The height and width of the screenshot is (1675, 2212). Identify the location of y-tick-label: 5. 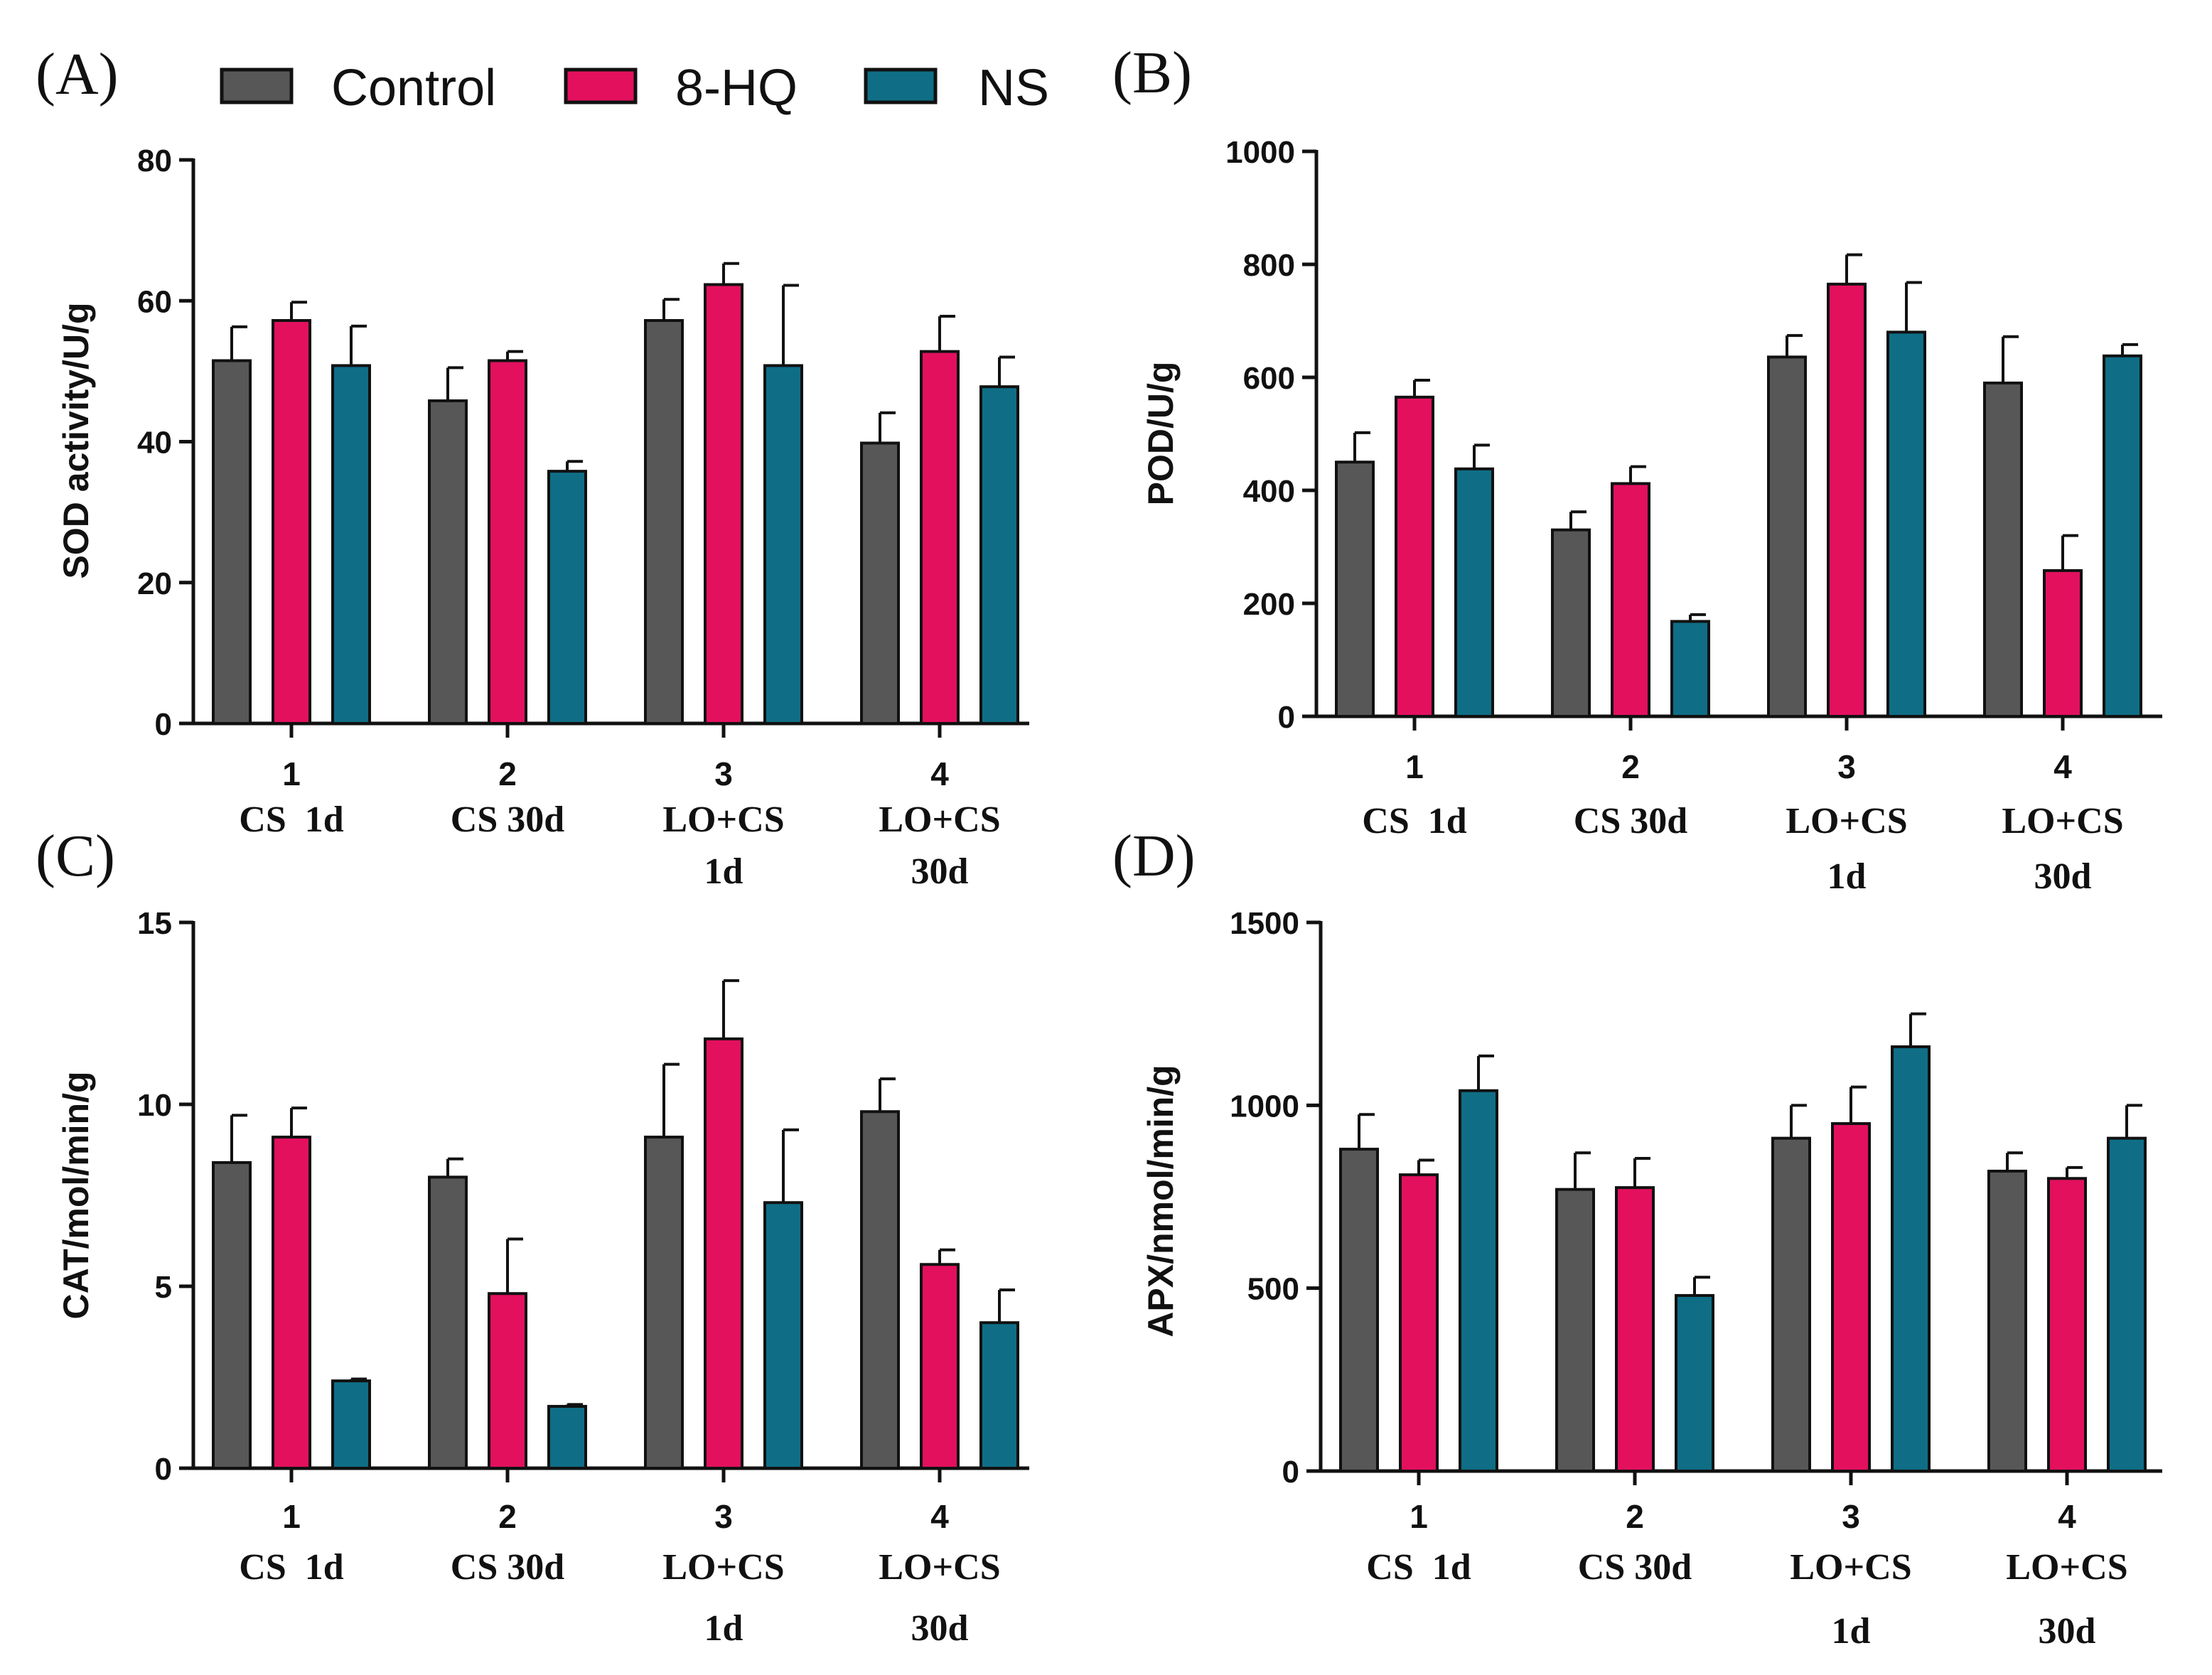
(163, 1287).